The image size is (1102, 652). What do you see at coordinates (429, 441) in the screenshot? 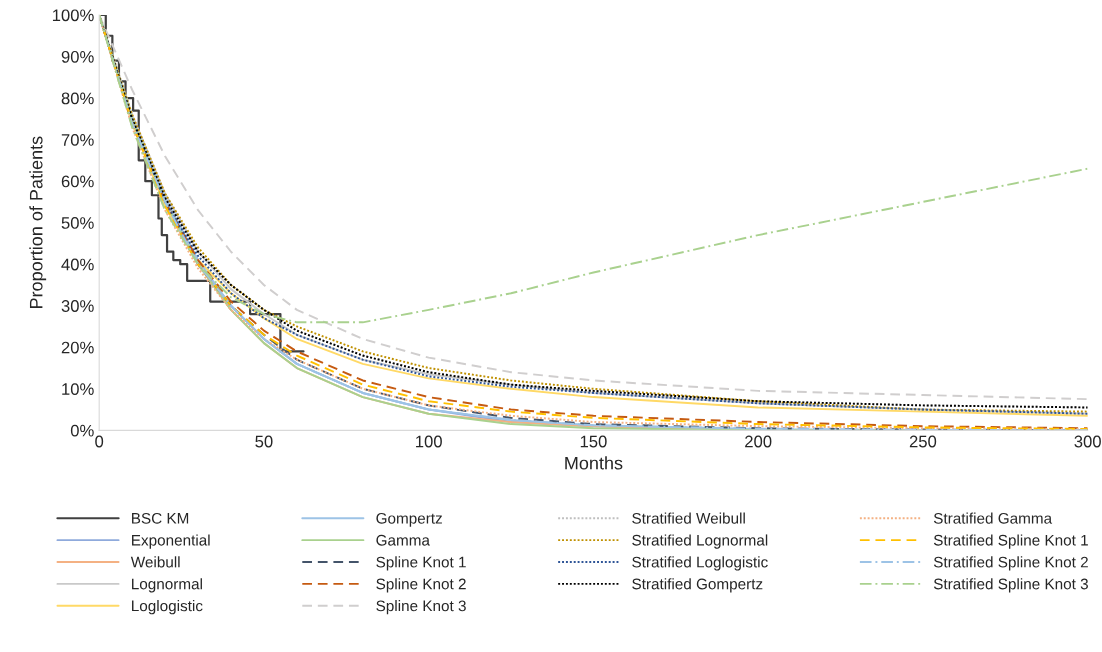
I see `x-tick-label: 100` at bounding box center [429, 441].